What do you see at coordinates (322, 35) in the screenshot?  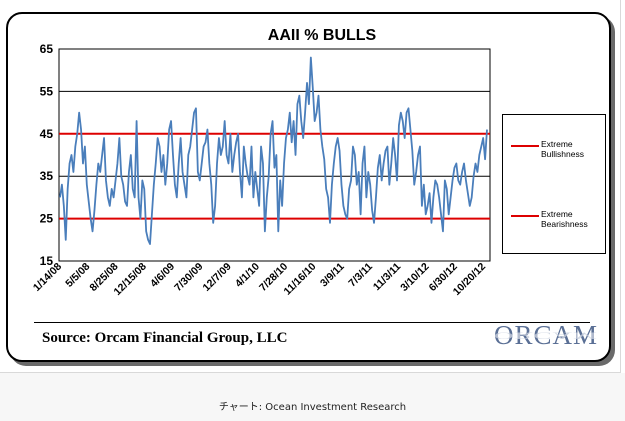 I see `chart-title: AAII % BULLS` at bounding box center [322, 35].